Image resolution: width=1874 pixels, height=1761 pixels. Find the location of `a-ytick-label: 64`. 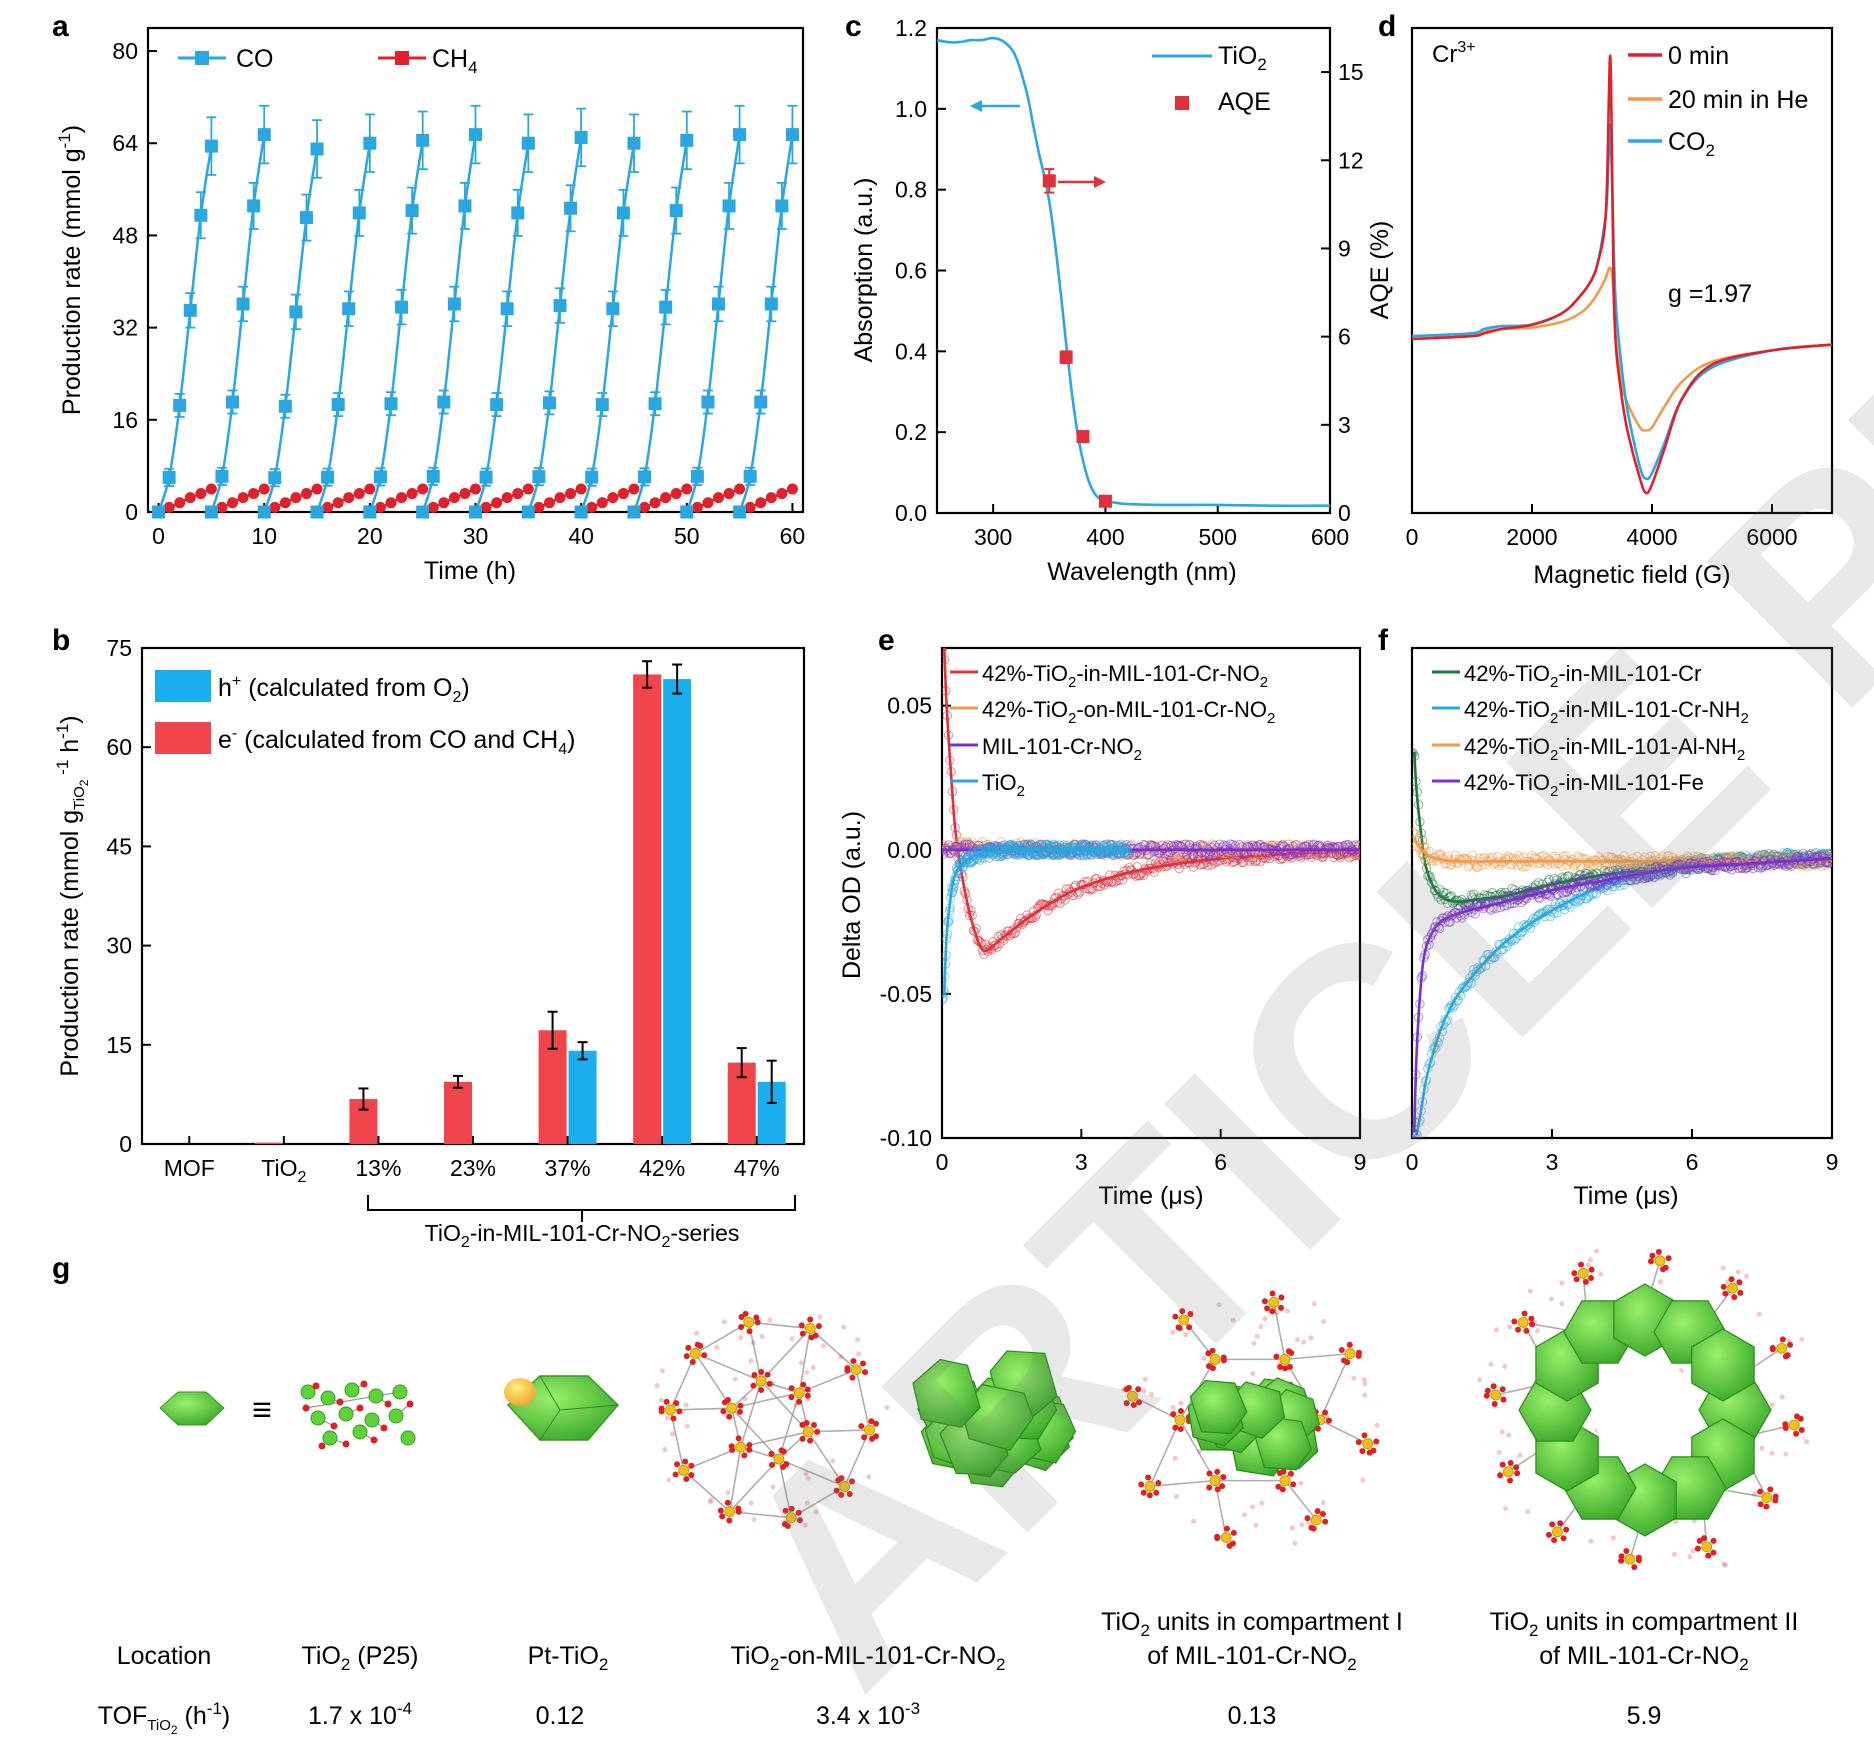

a-ytick-label: 64 is located at coordinates (125, 143).